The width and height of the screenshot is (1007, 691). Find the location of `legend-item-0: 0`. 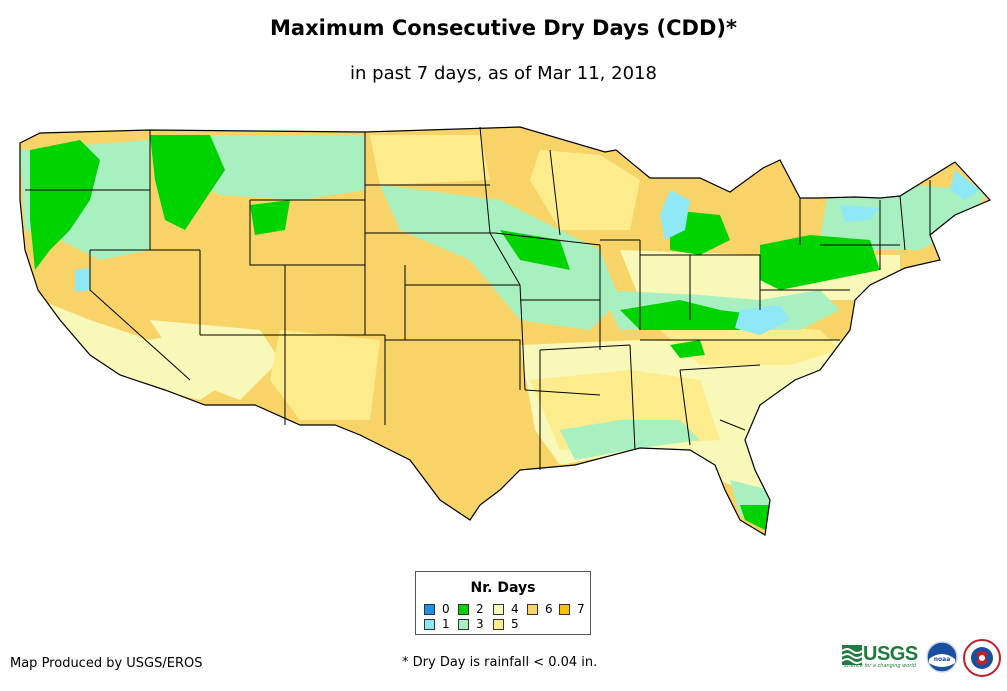

legend-item-0: 0 is located at coordinates (437, 609).